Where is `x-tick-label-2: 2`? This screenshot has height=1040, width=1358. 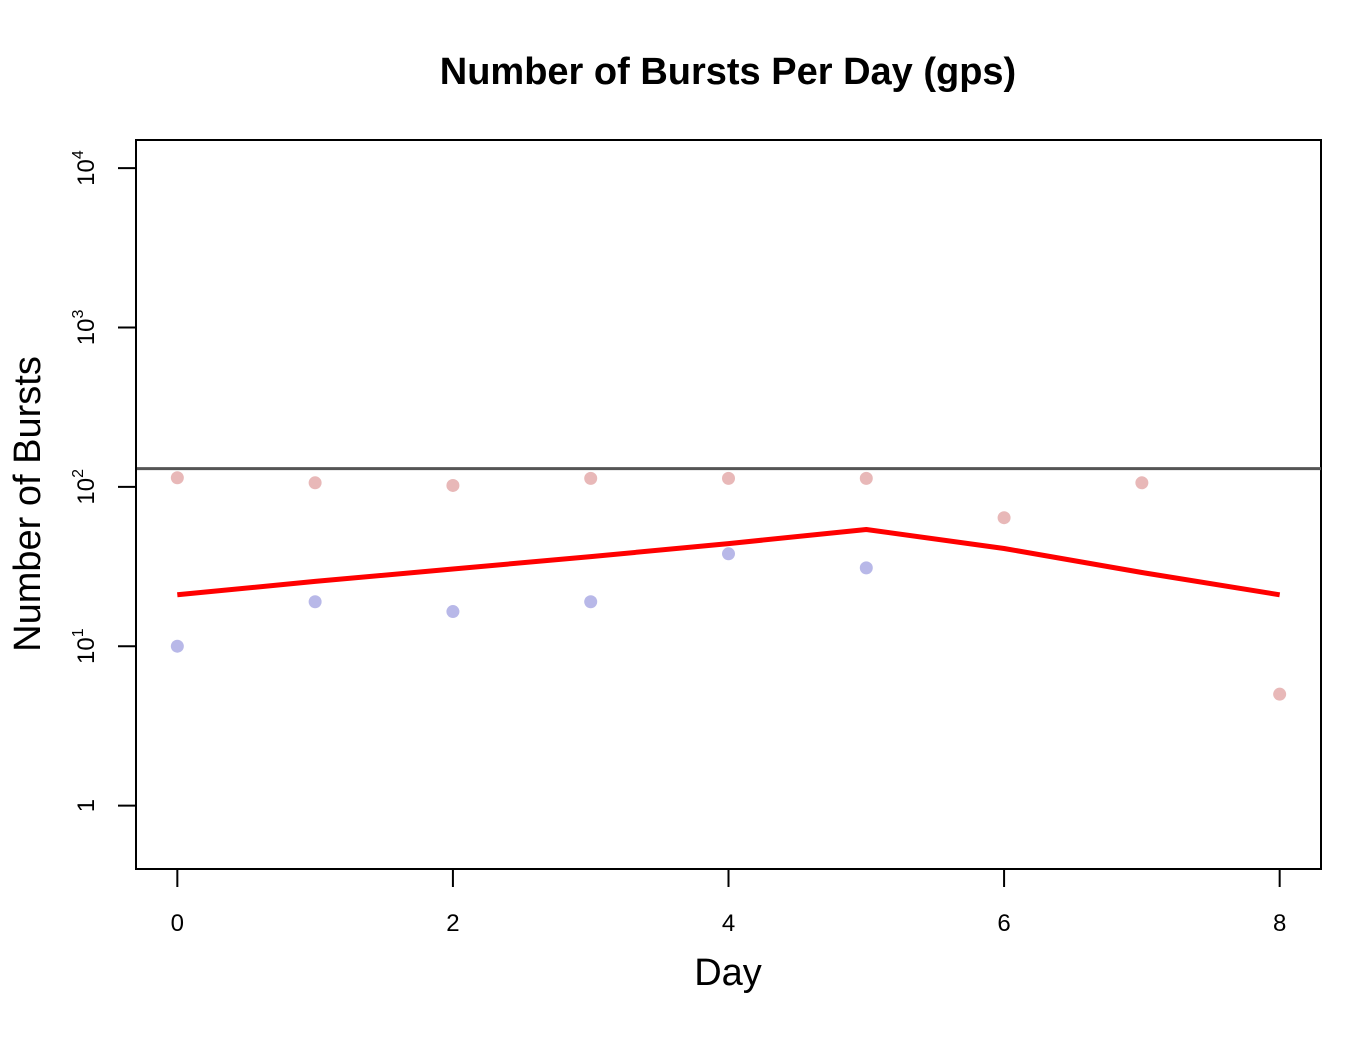
x-tick-label-2: 2 is located at coordinates (452, 923).